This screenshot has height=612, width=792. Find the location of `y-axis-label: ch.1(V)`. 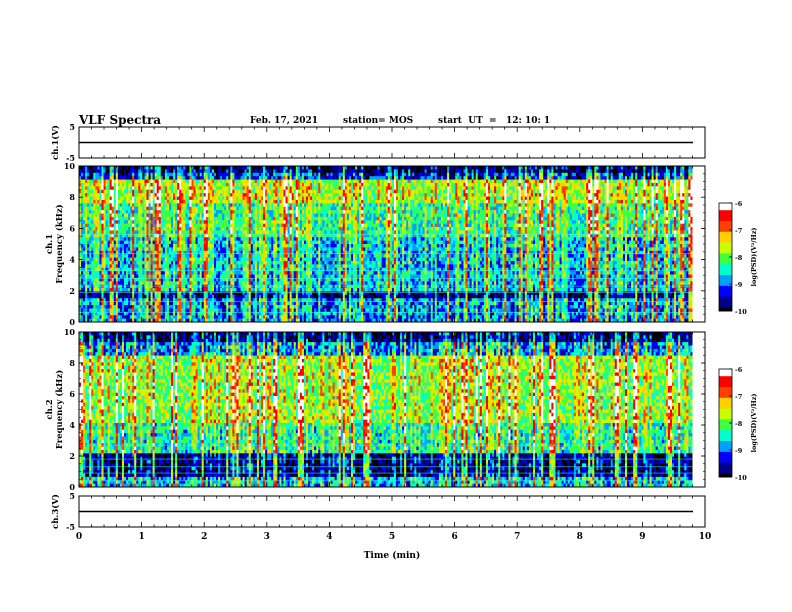

y-axis-label: ch.1(V) is located at coordinates (55, 142).